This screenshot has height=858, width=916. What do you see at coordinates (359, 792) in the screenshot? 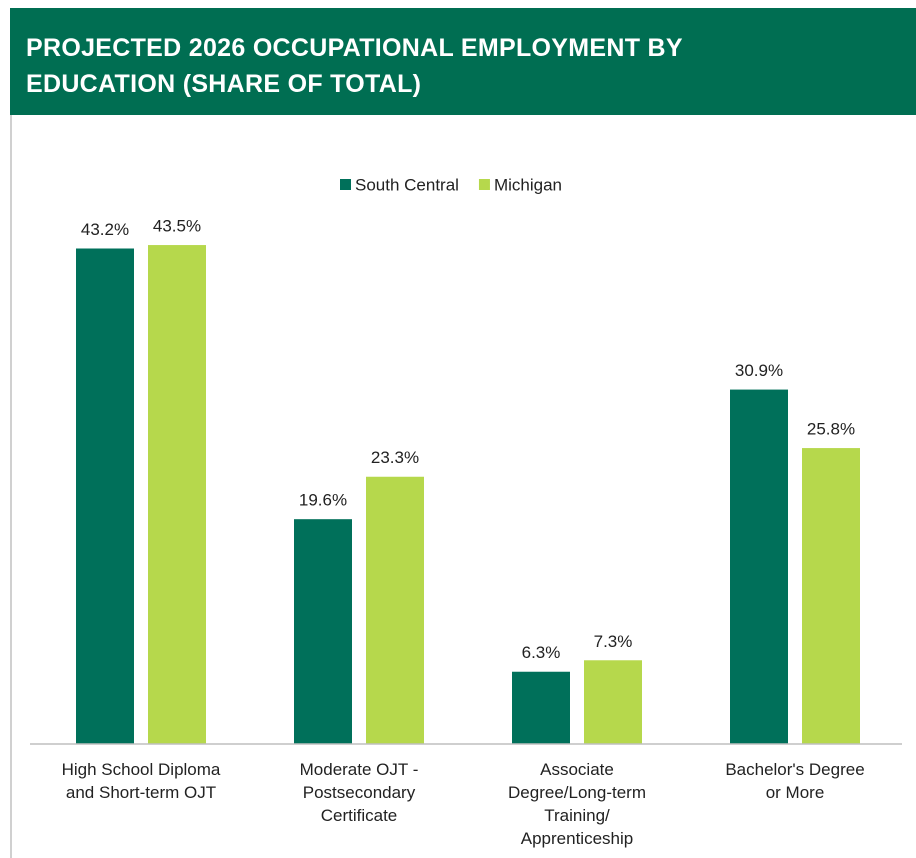
I see `x-tick-label: Moderate OJT - Postsecondary Certificate` at bounding box center [359, 792].